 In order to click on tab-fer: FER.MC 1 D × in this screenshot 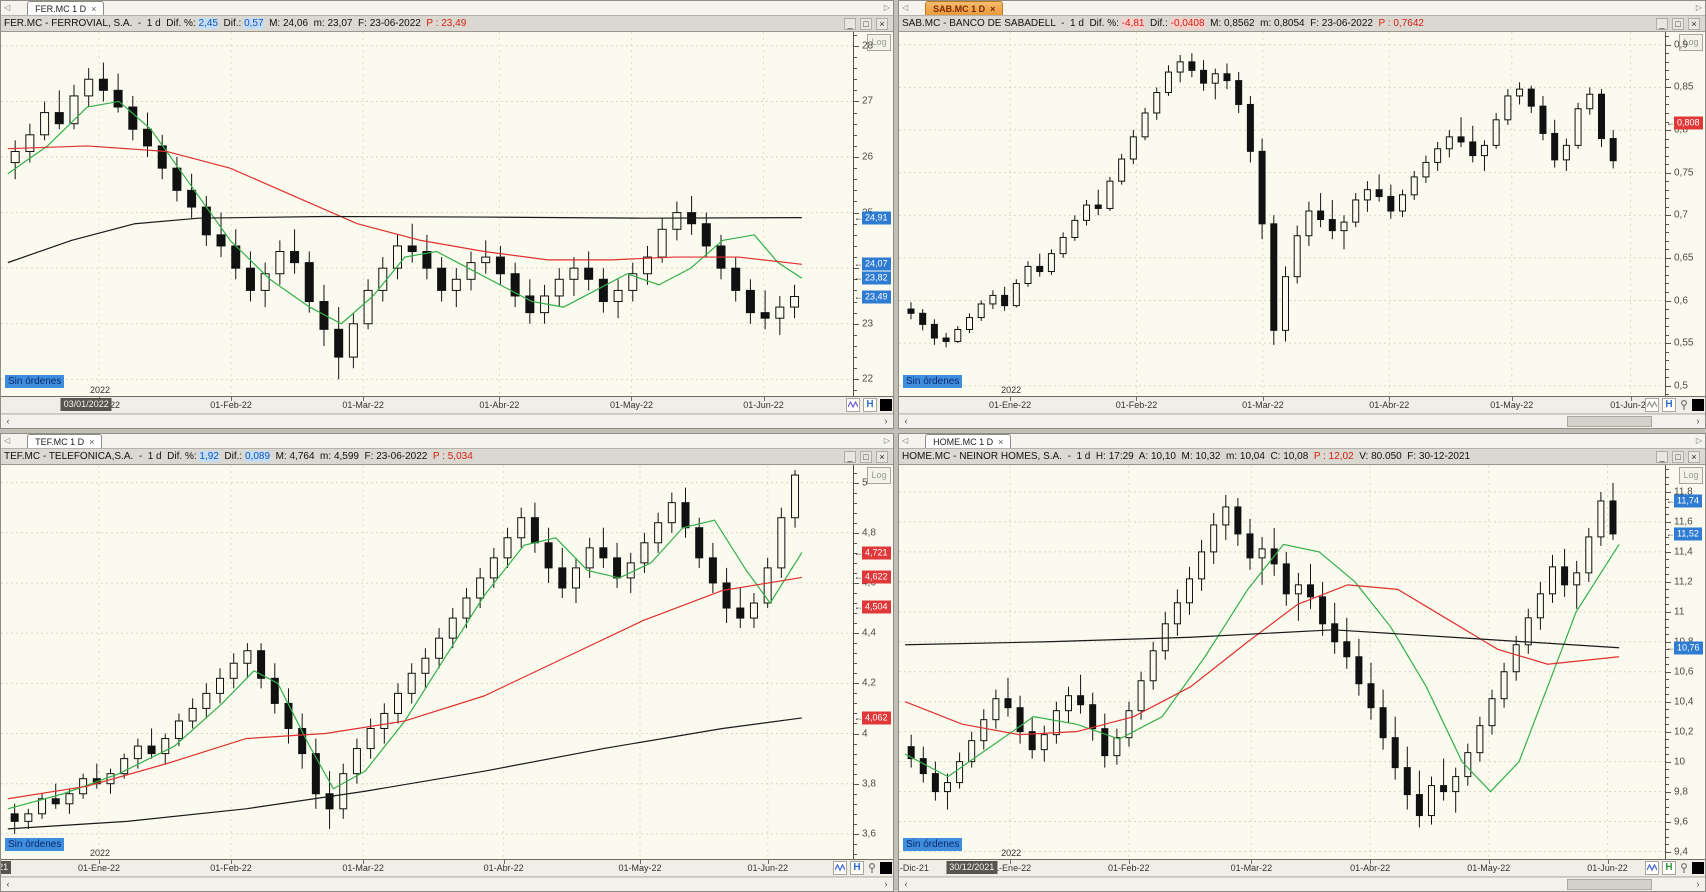, I will do `click(66, 8)`.